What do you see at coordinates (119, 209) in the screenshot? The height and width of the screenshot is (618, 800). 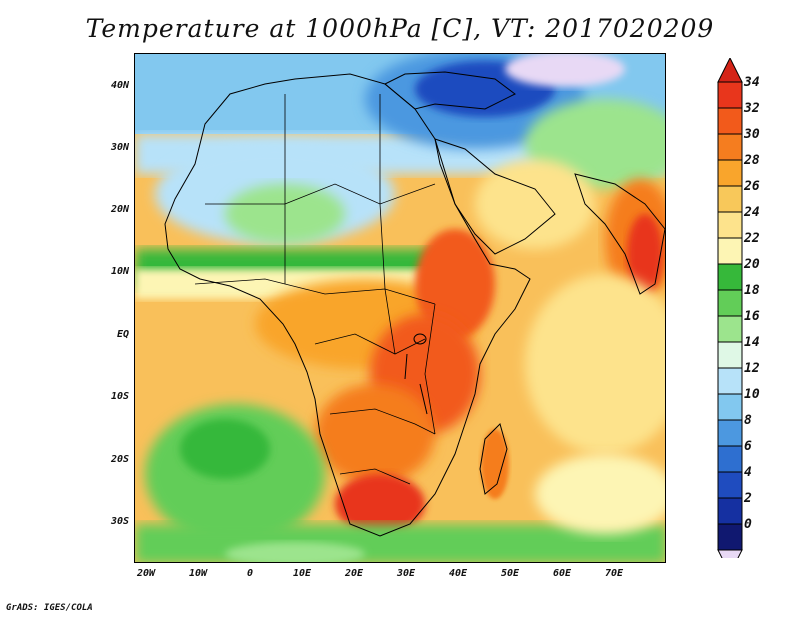 I see `lat-label: 20N` at bounding box center [119, 209].